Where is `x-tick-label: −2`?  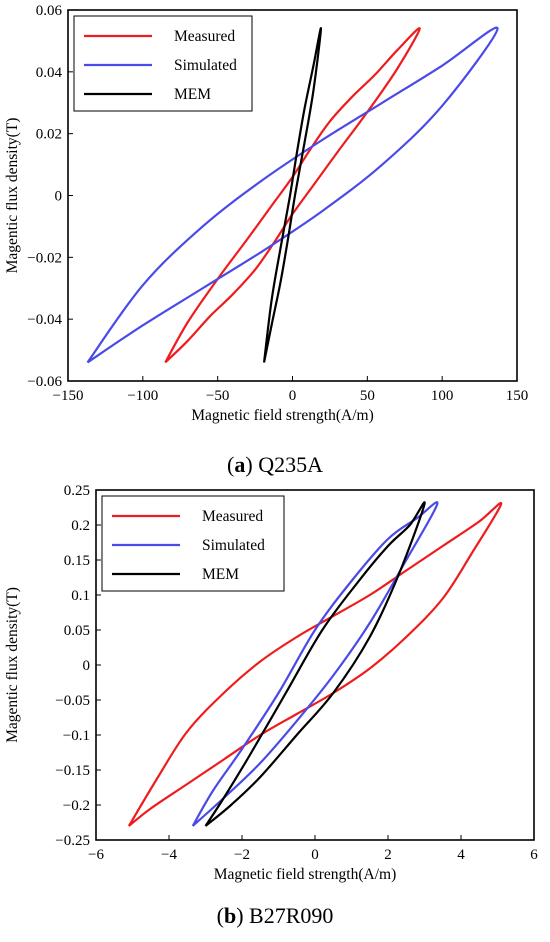
x-tick-label: −2 is located at coordinates (242, 855).